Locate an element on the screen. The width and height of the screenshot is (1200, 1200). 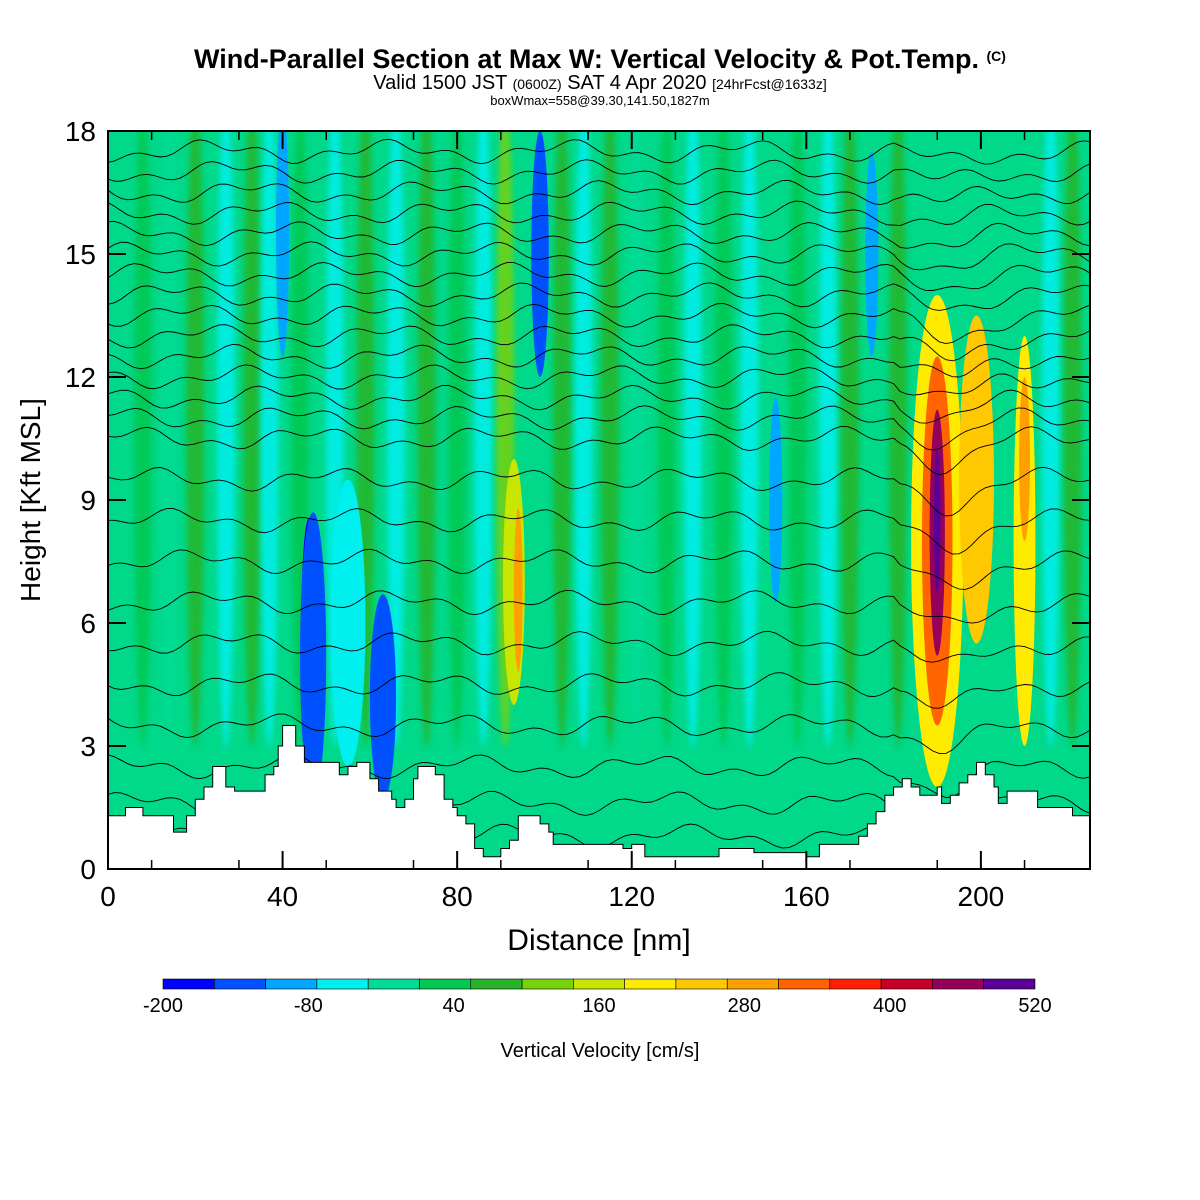
colorbar-tick-label: -80 is located at coordinates (308, 1006).